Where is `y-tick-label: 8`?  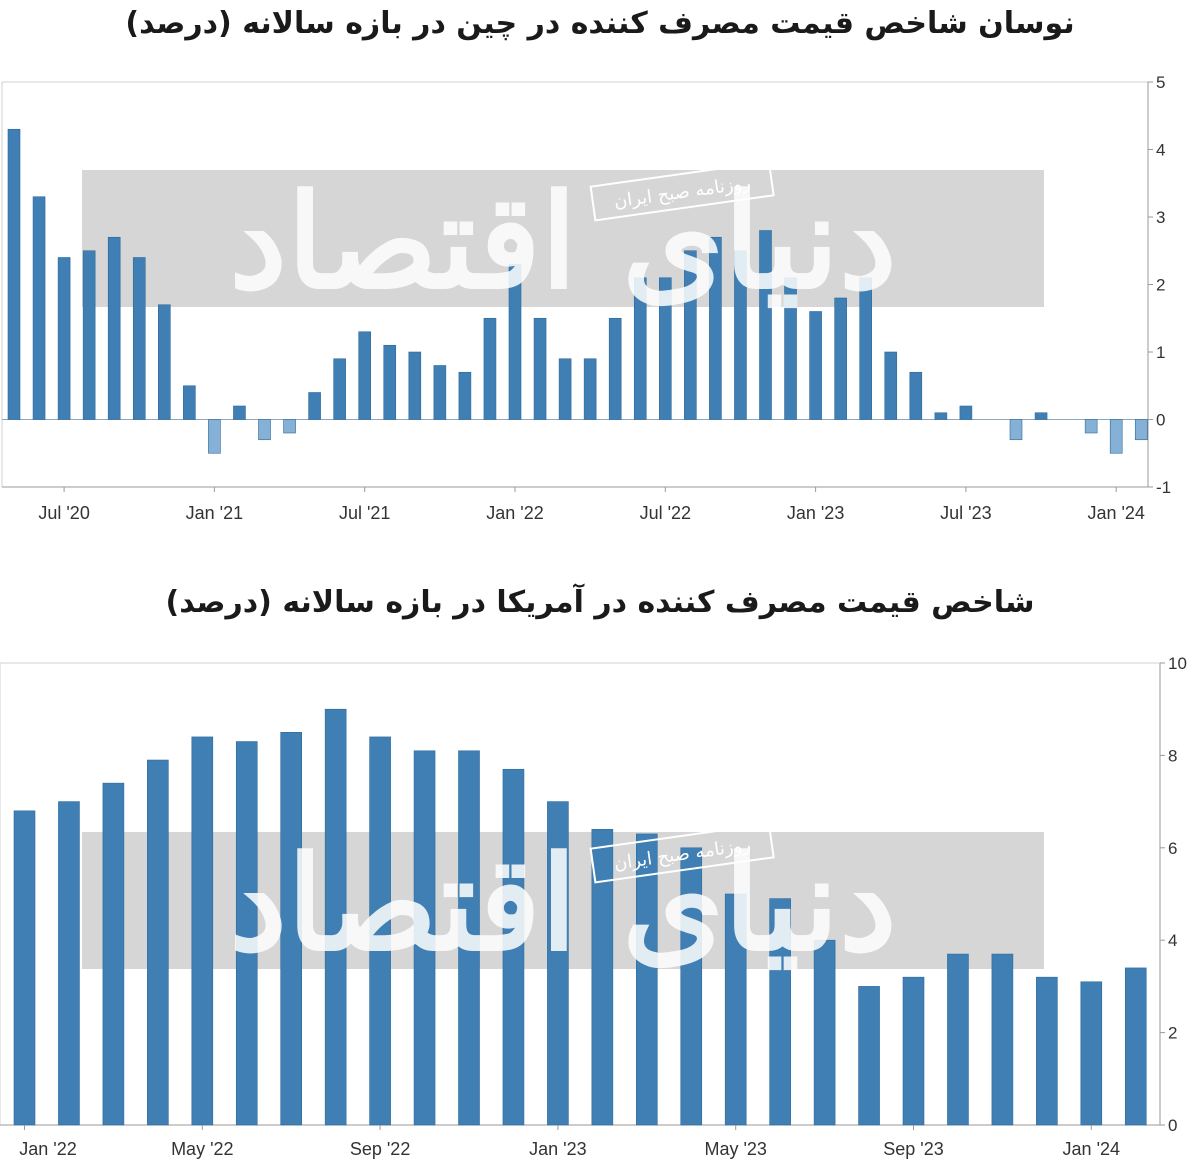
y-tick-label: 8 is located at coordinates (1172, 755).